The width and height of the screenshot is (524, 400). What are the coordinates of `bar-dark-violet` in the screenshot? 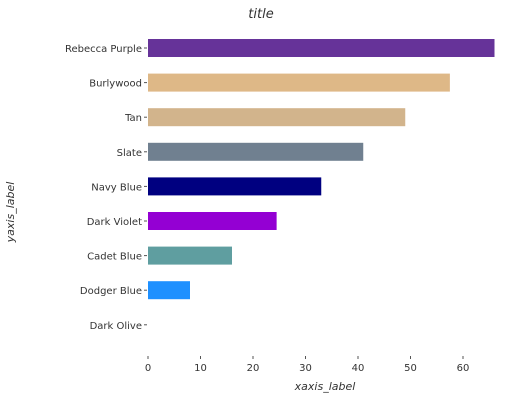 It's located at (212, 221).